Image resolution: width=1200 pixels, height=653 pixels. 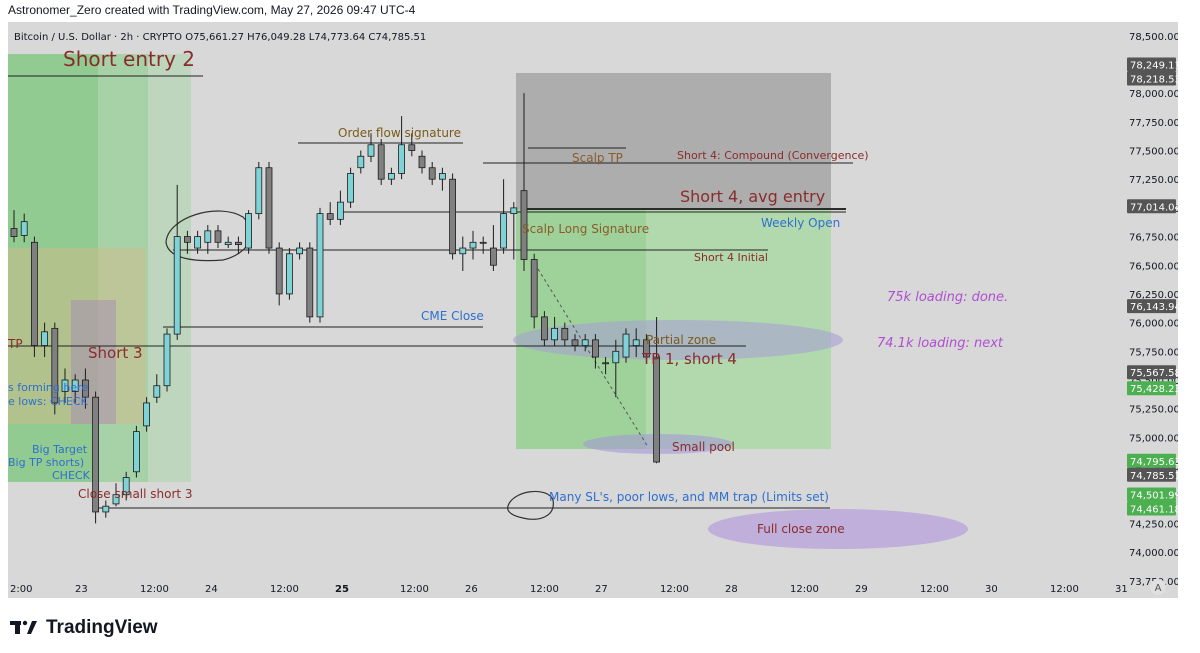 What do you see at coordinates (1153, 553) in the screenshot?
I see `price-axis-tick: 74,000.00` at bounding box center [1153, 553].